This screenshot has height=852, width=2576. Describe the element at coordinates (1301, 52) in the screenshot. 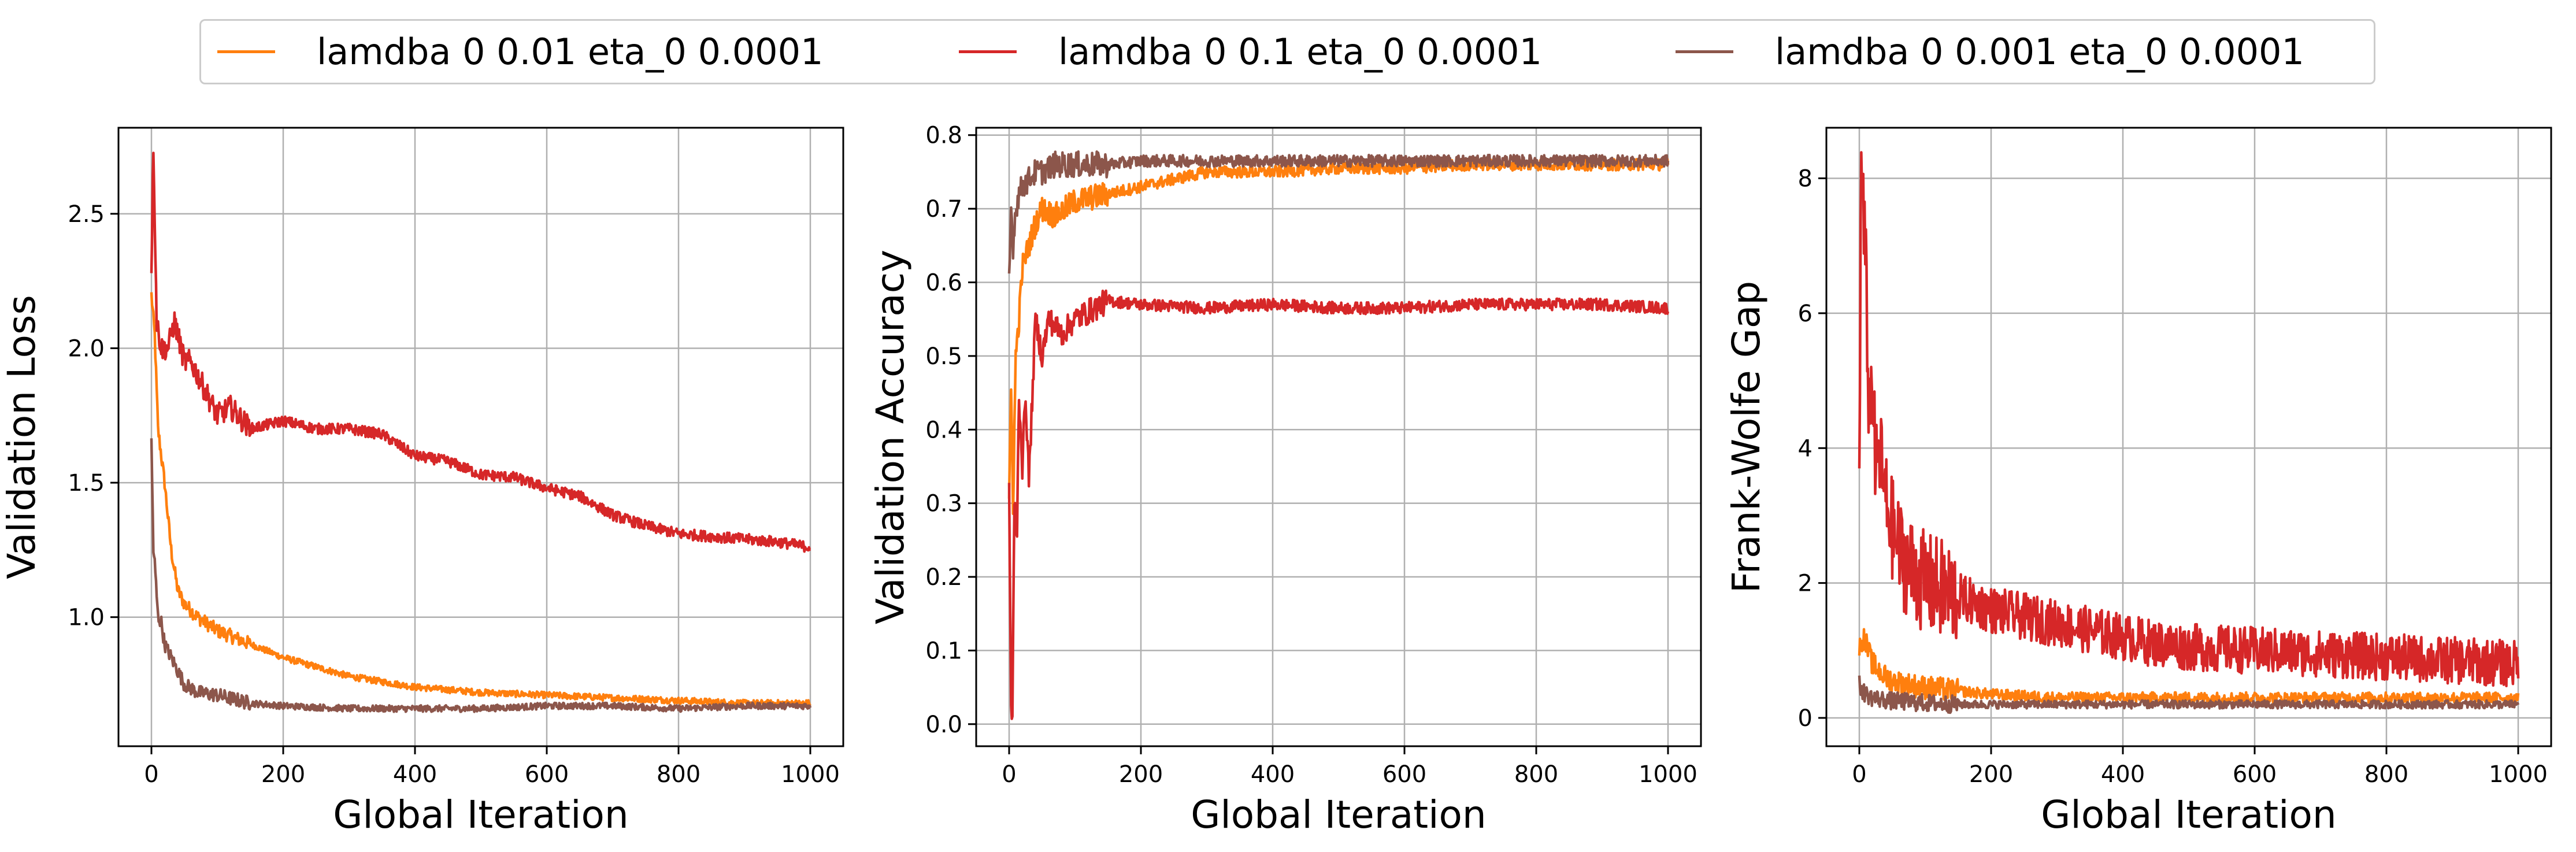

I see `legend-label: lamdba 0 0.1 eta_0 0.0001` at that location.